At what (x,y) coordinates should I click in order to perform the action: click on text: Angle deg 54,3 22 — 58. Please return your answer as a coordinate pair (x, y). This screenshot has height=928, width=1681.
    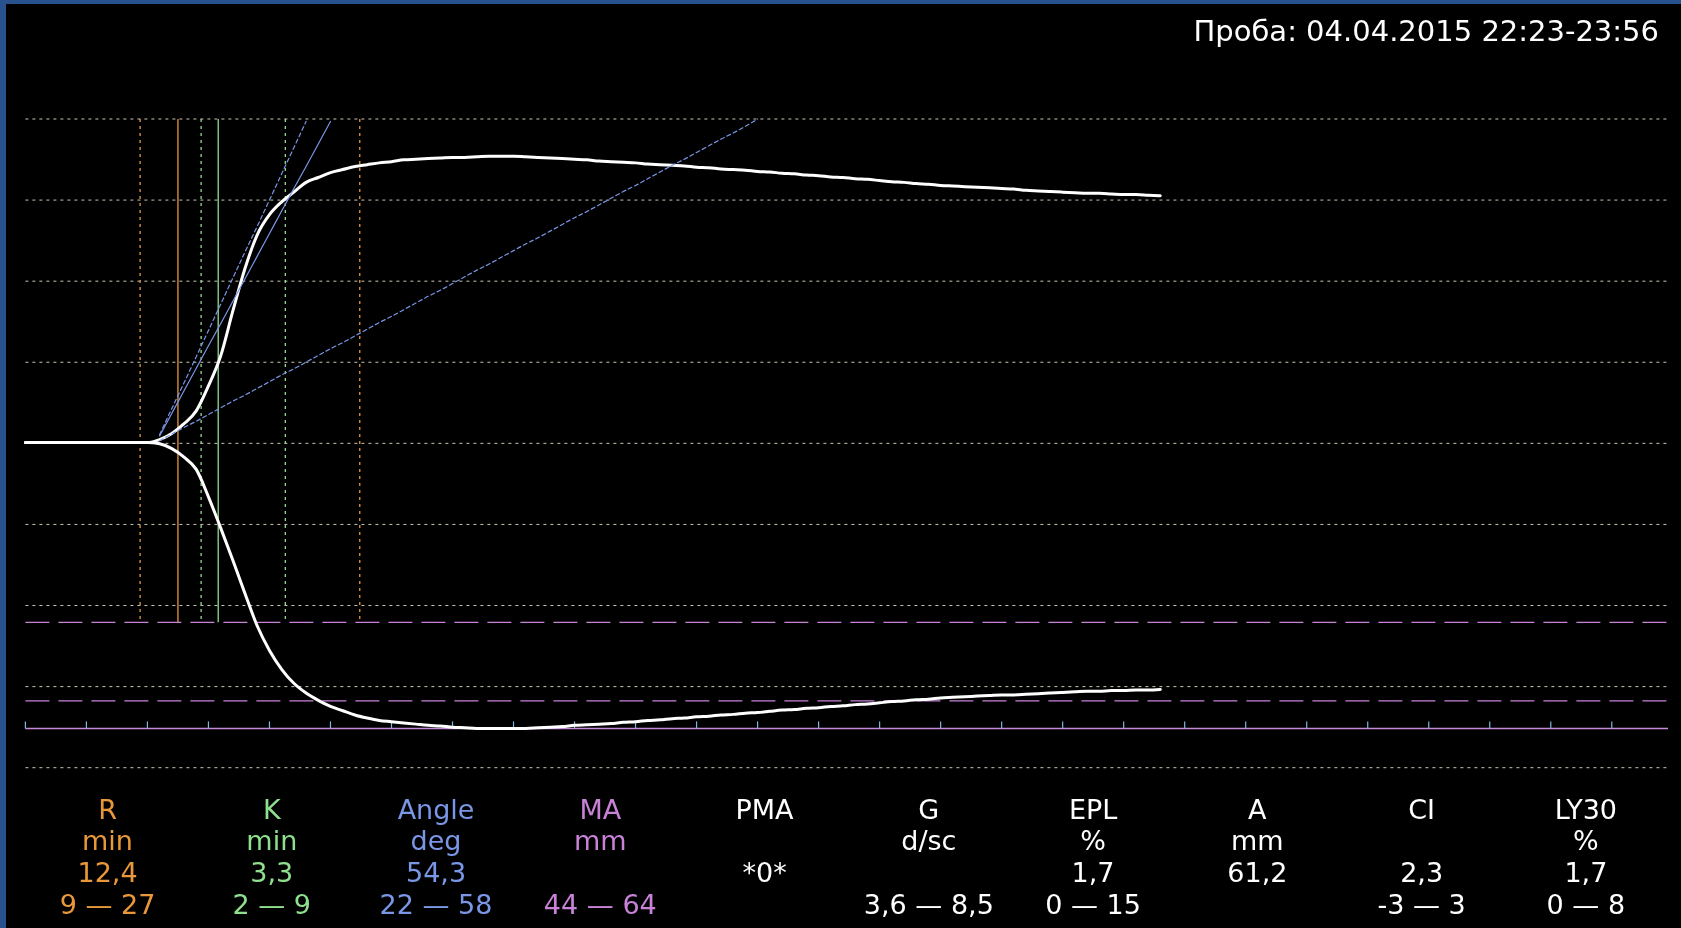
    Looking at the image, I should click on (436, 856).